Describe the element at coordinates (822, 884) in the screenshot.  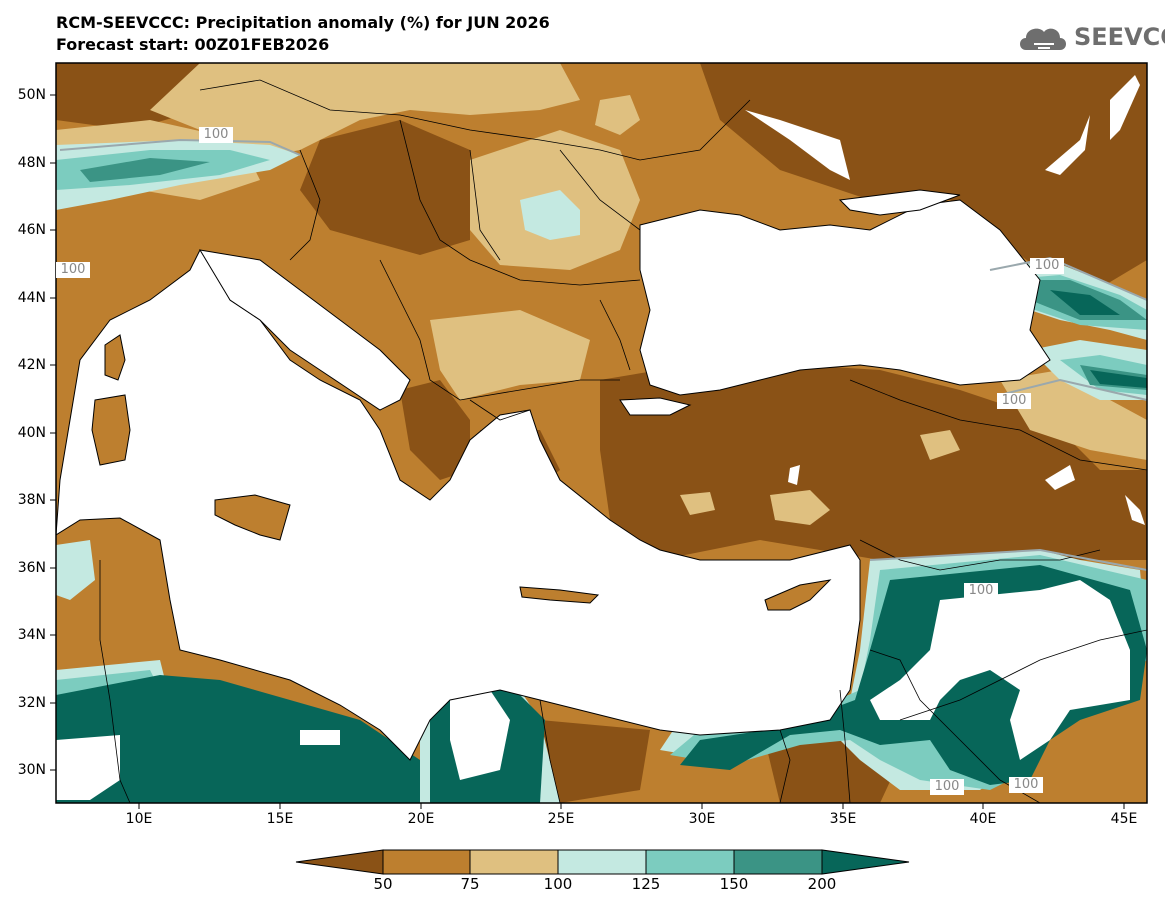
I see `colorbar-label: 200` at that location.